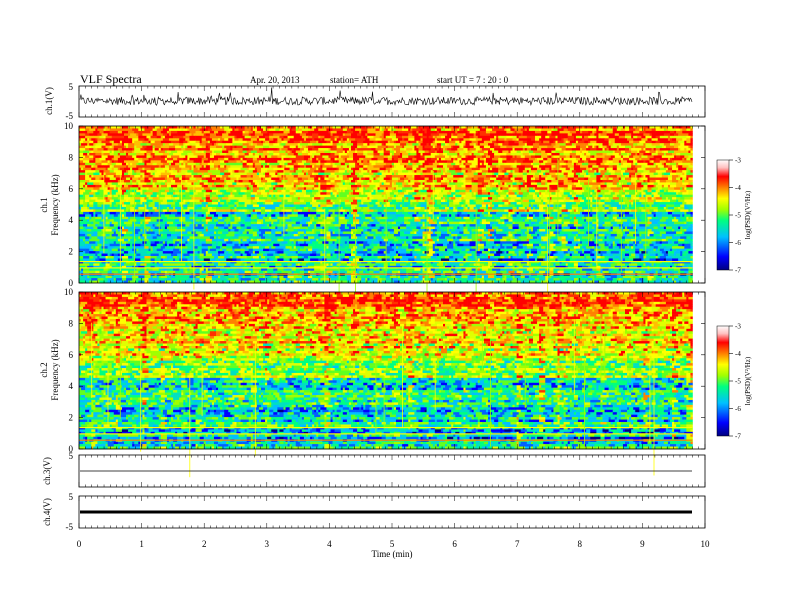  I want to click on time-tick-label: 1, so click(141, 544).